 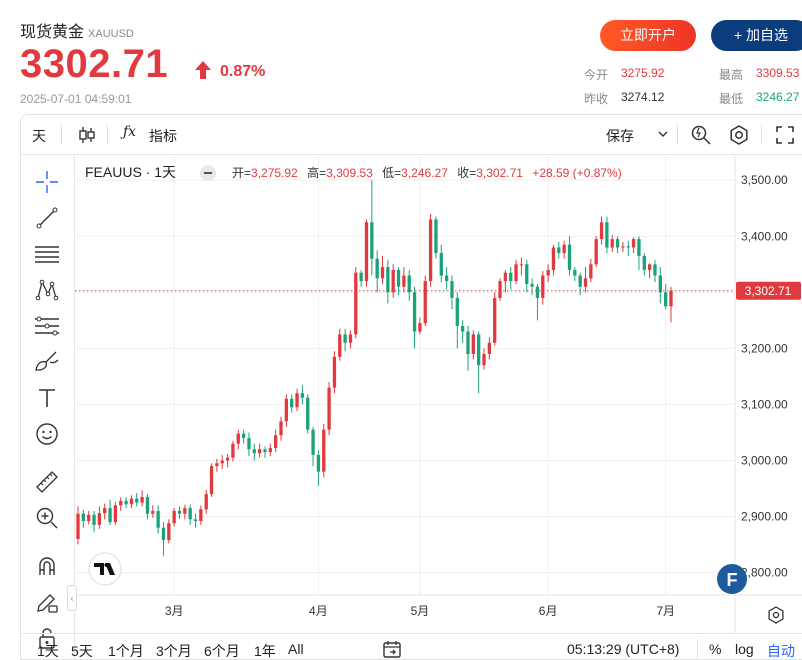 What do you see at coordinates (87, 135) in the screenshot?
I see `candlestick-type-icon` at bounding box center [87, 135].